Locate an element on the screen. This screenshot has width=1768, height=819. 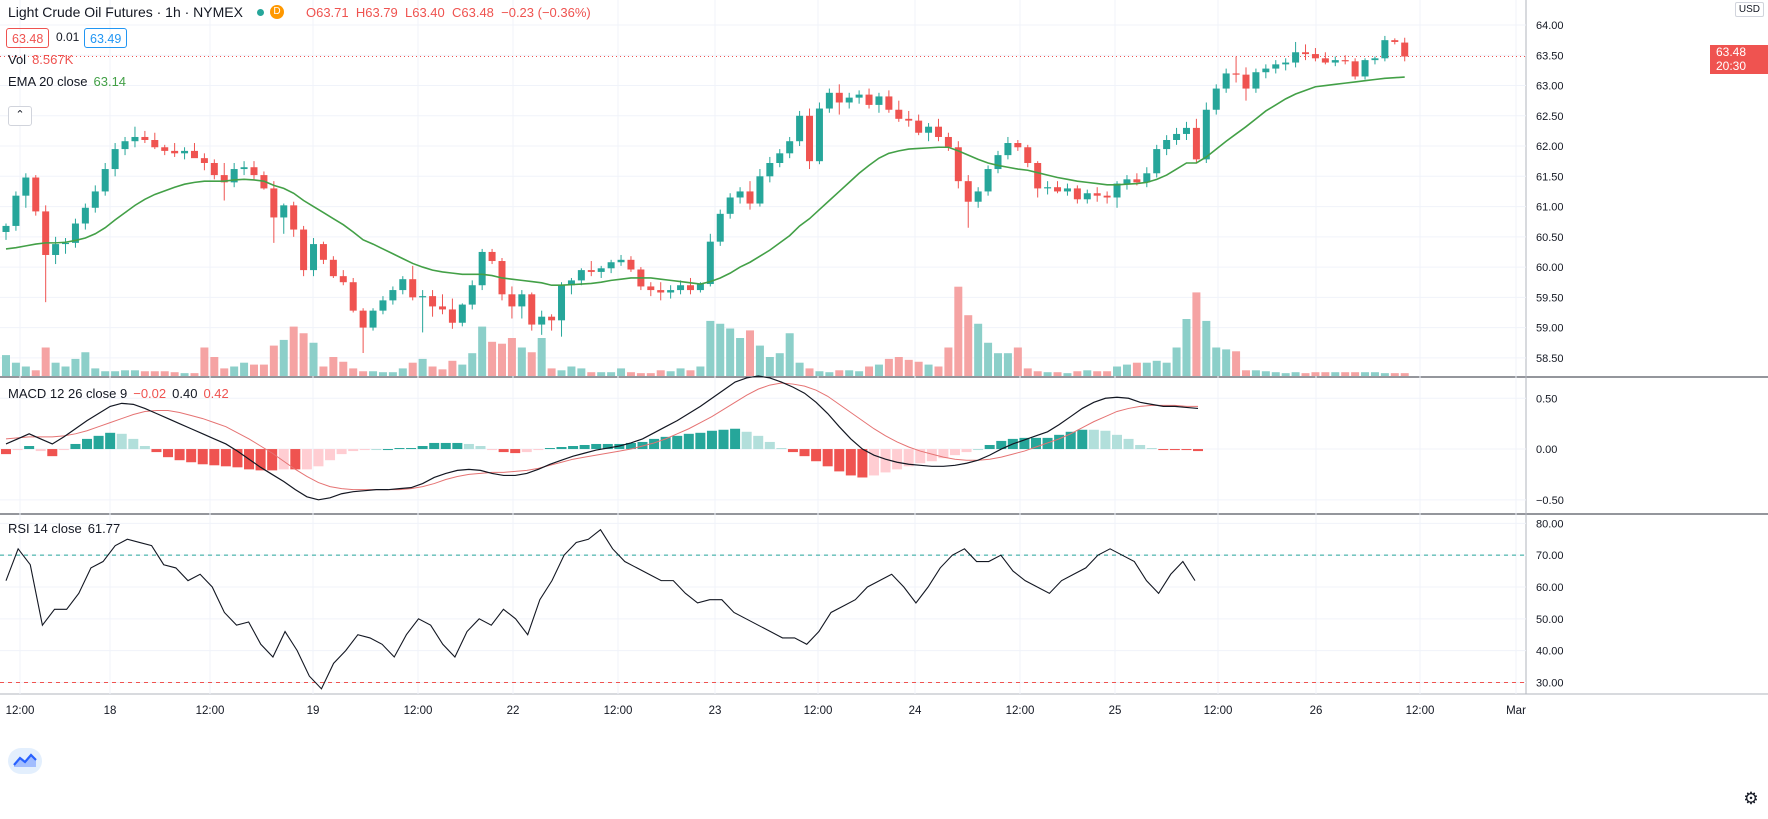
bid-price: 63.48 is located at coordinates (28, 38).